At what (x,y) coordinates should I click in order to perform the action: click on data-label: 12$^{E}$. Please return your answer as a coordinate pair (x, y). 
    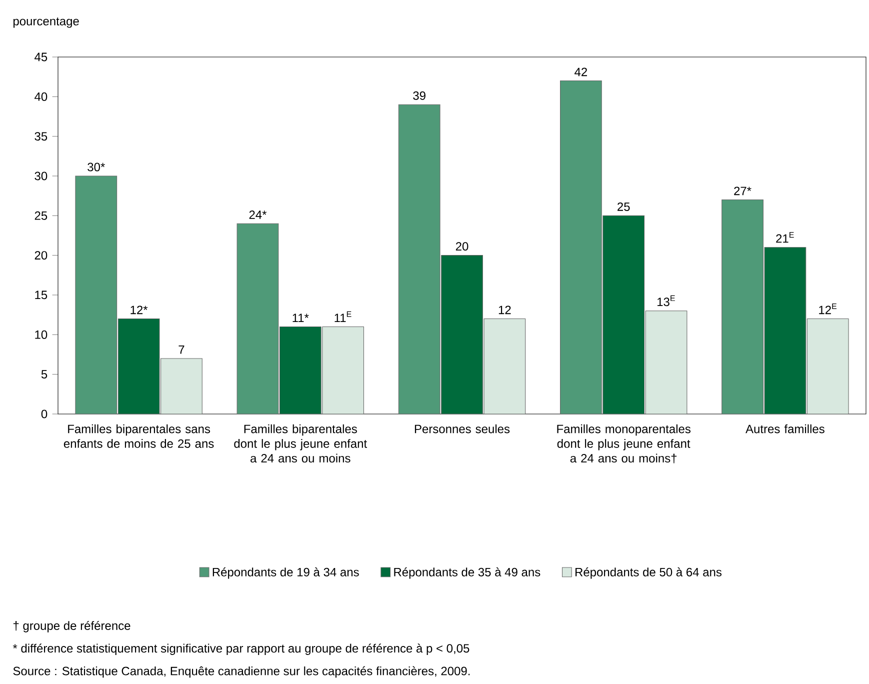
    Looking at the image, I should click on (828, 308).